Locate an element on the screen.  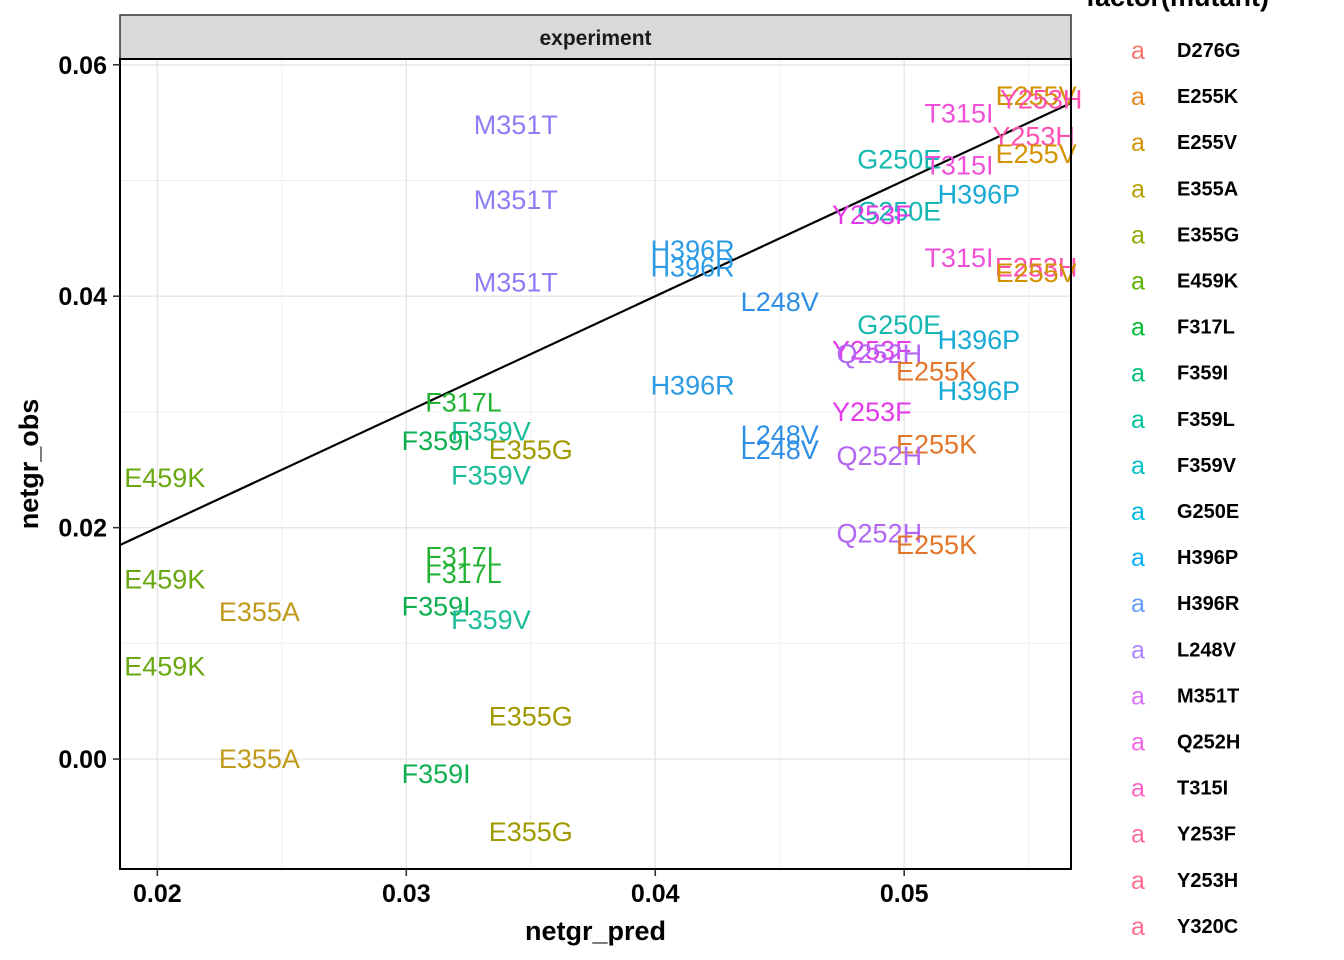
facet-strip-label: experiment is located at coordinates (595, 38).